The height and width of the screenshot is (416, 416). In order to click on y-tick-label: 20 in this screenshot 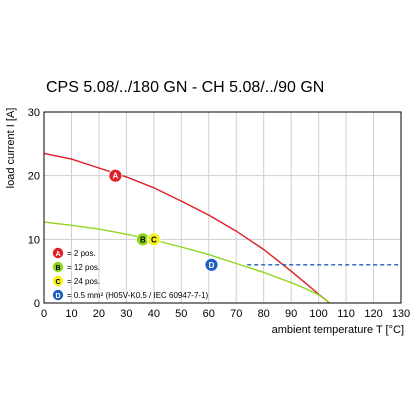, I will do `click(34, 177)`.